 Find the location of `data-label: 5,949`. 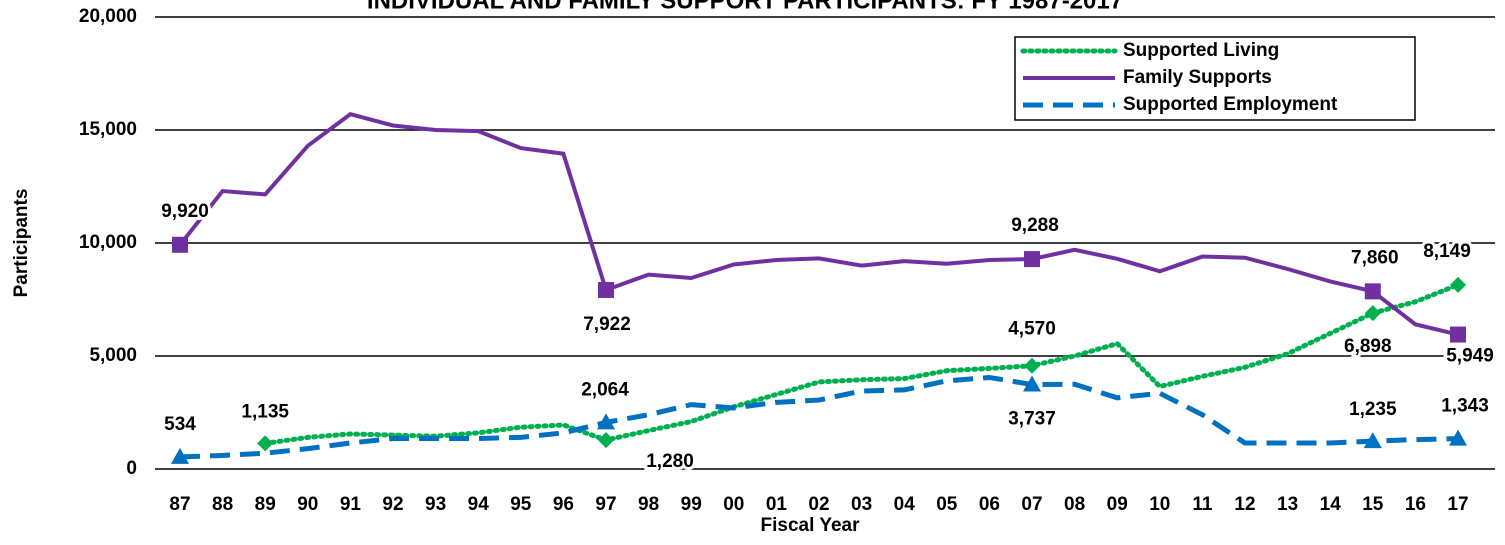

data-label: 5,949 is located at coordinates (1470, 356).